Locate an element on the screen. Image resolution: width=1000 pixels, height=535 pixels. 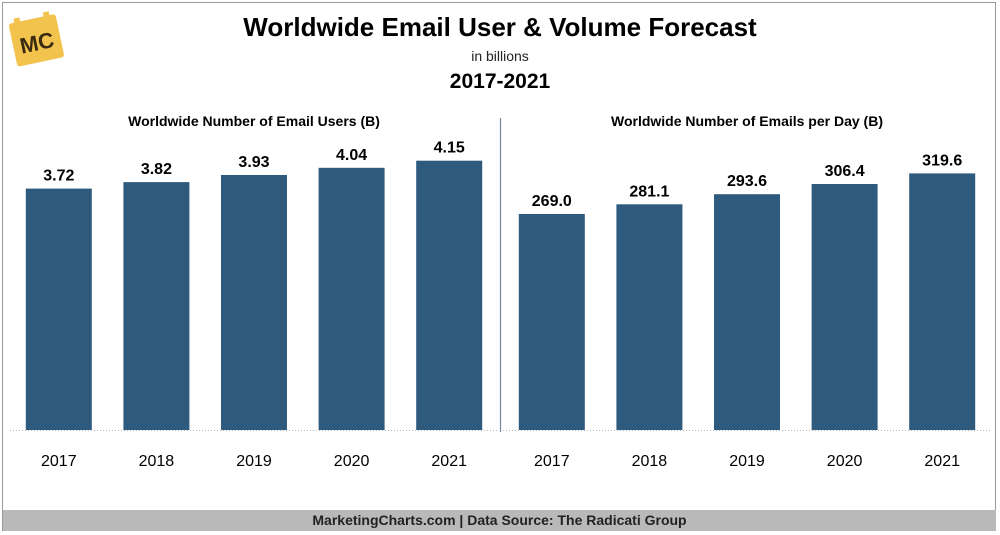
data-label: 319.6 is located at coordinates (942, 160).